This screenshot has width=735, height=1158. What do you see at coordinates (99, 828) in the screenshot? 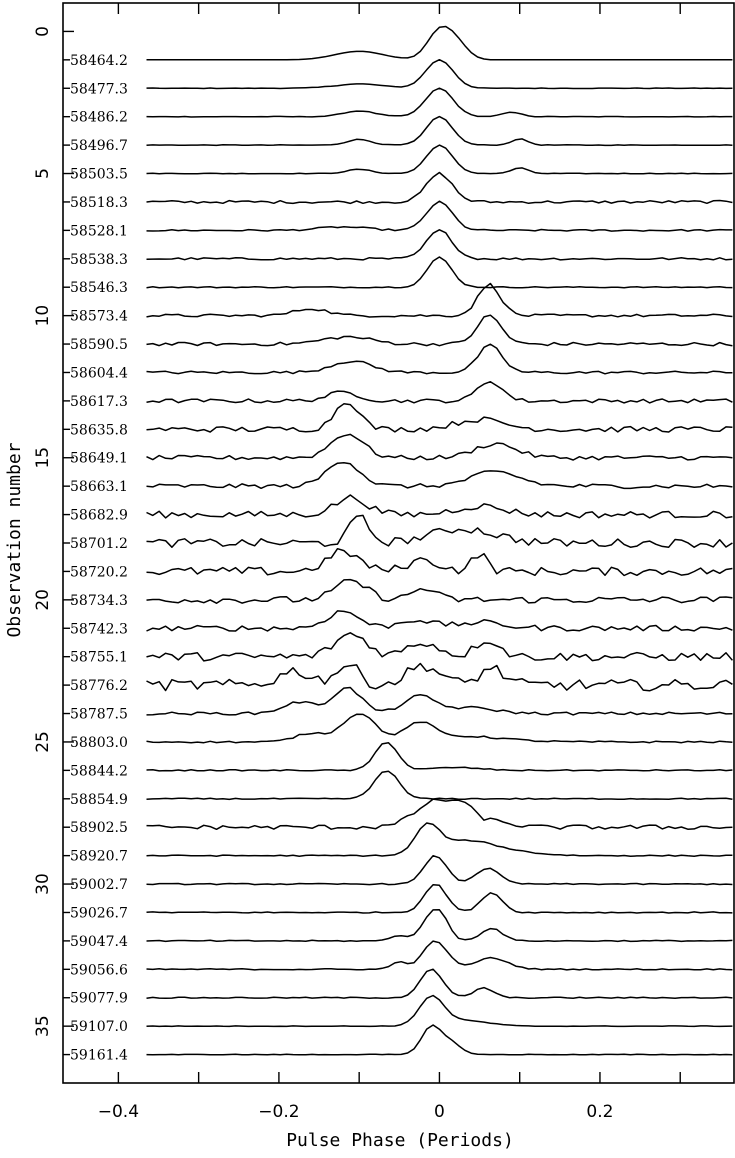
I see `trace-label: 58902.5` at bounding box center [99, 828].